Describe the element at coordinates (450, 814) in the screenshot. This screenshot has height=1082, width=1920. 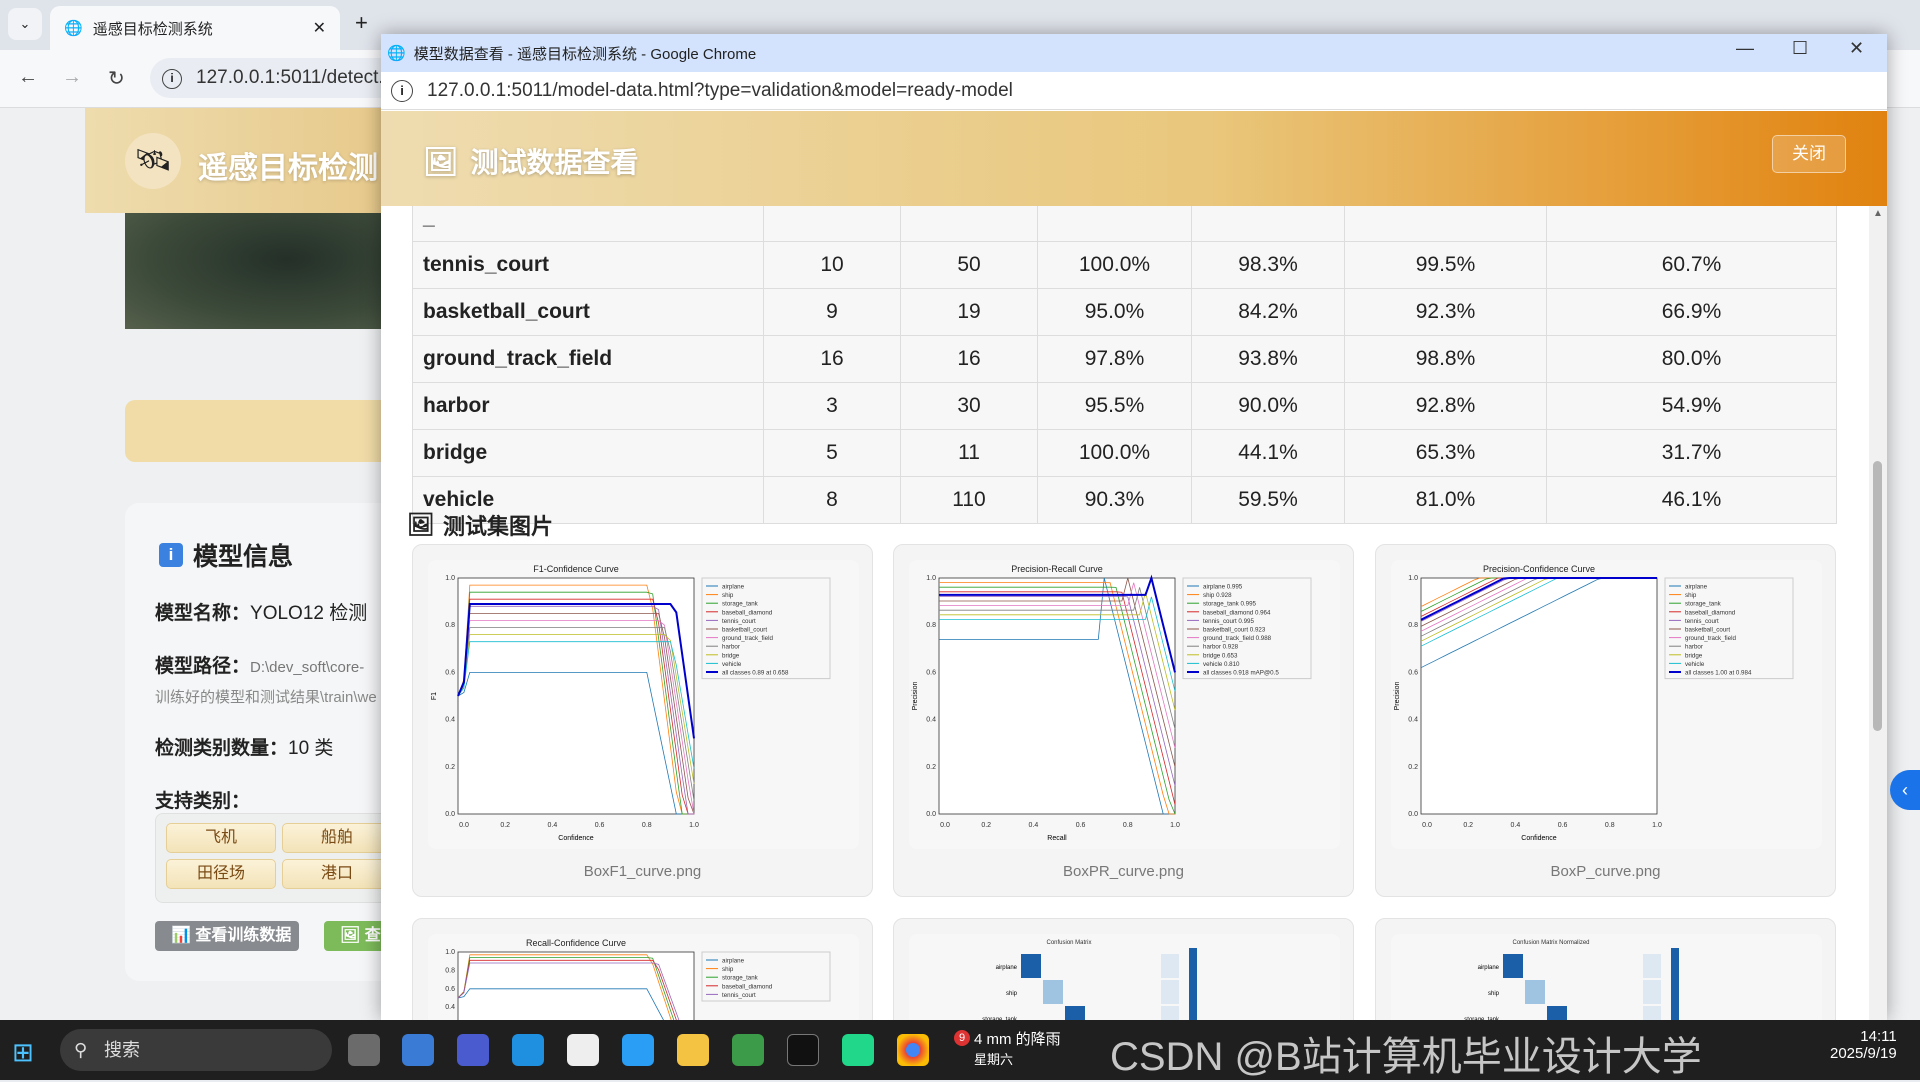
I see `y-tick-label: 0.0` at that location.